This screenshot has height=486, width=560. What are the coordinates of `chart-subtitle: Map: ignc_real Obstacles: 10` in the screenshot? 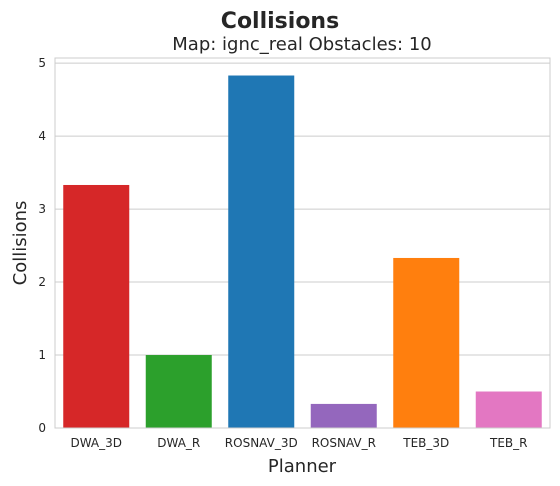 It's located at (301, 44).